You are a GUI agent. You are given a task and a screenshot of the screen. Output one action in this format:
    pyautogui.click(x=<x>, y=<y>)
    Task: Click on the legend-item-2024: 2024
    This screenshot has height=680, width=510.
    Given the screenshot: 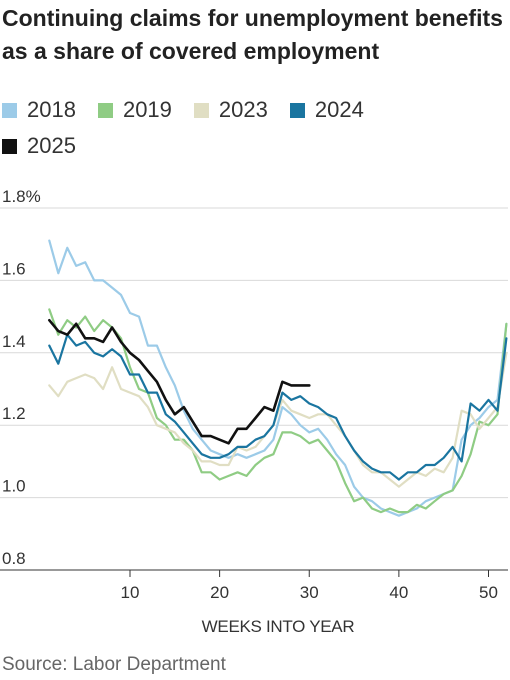 What is the action you would take?
    pyautogui.click(x=326, y=110)
    